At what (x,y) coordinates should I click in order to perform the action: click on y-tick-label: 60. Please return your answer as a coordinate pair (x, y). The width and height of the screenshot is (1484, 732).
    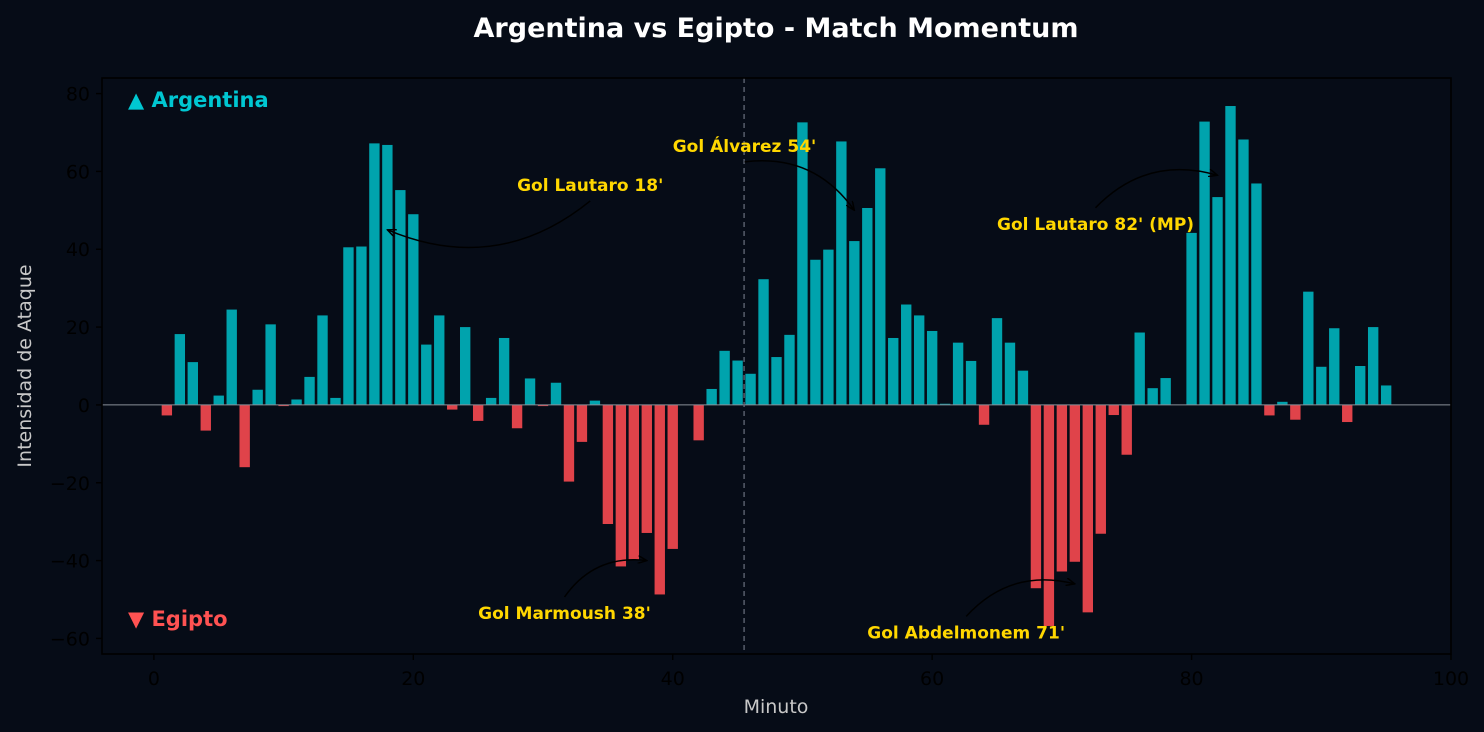
    Looking at the image, I should click on (78, 172).